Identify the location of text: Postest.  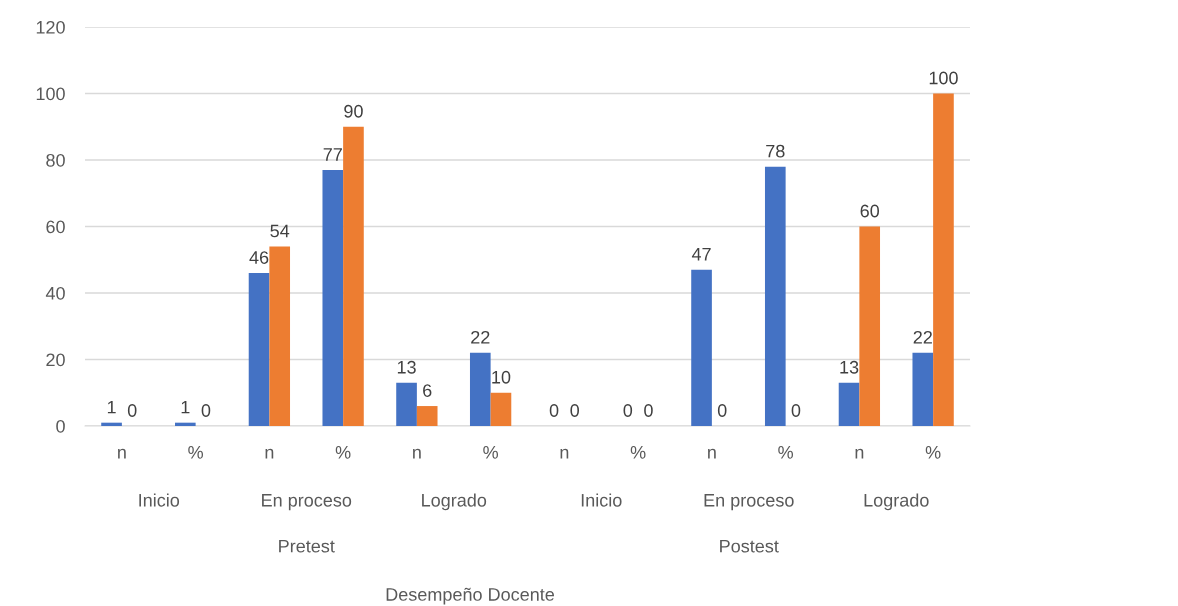
(749, 546).